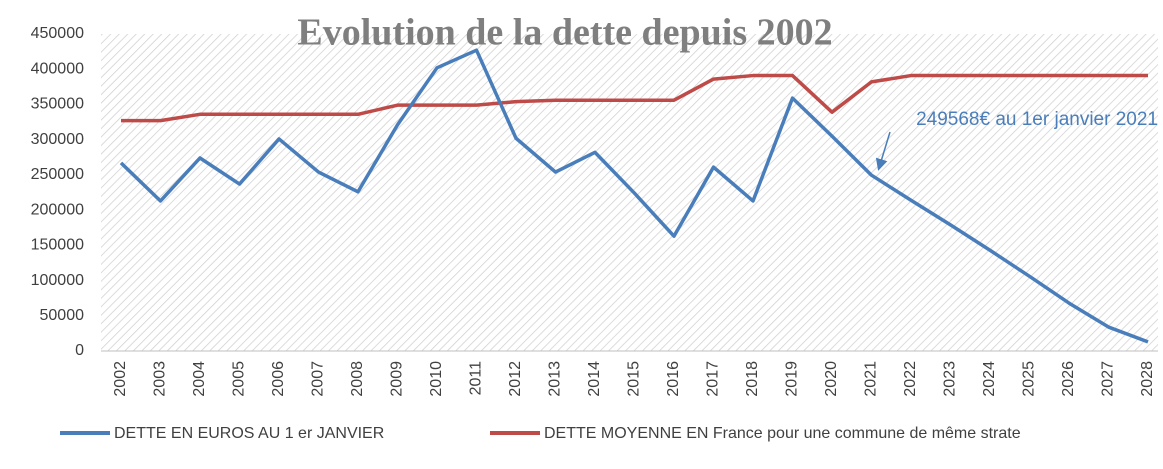 This screenshot has height=469, width=1163. What do you see at coordinates (79, 350) in the screenshot?
I see `y-tick-label: 0` at bounding box center [79, 350].